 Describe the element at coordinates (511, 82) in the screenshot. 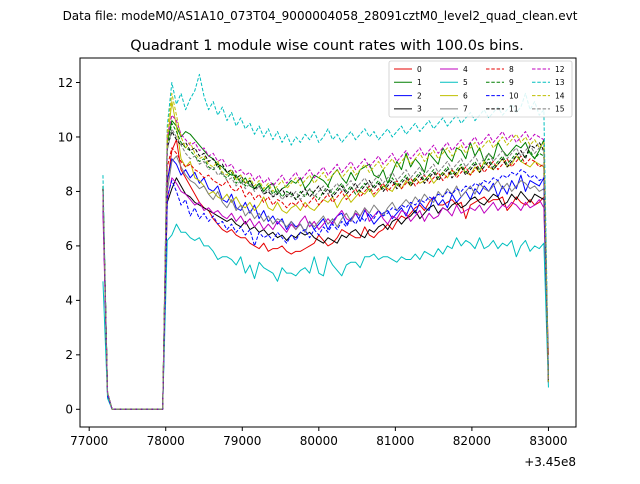

I see `legend-label-9: 9` at that location.